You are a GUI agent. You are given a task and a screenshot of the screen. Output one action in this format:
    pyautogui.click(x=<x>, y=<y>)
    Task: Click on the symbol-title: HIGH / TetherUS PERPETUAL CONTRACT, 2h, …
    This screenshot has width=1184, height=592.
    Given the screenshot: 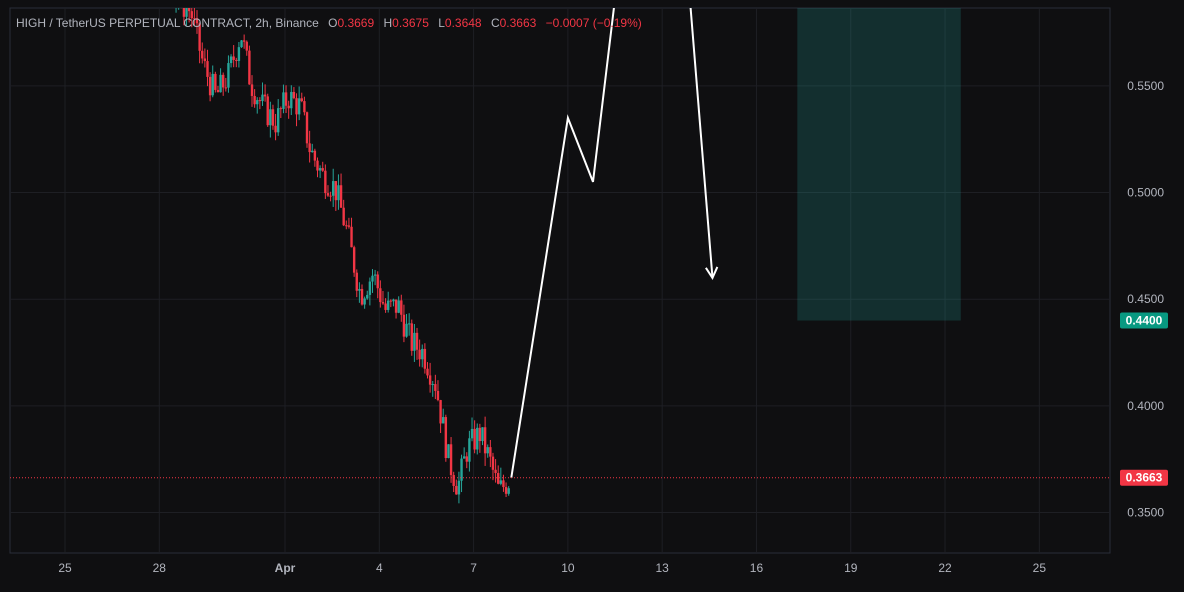 What is the action you would take?
    pyautogui.click(x=167, y=23)
    